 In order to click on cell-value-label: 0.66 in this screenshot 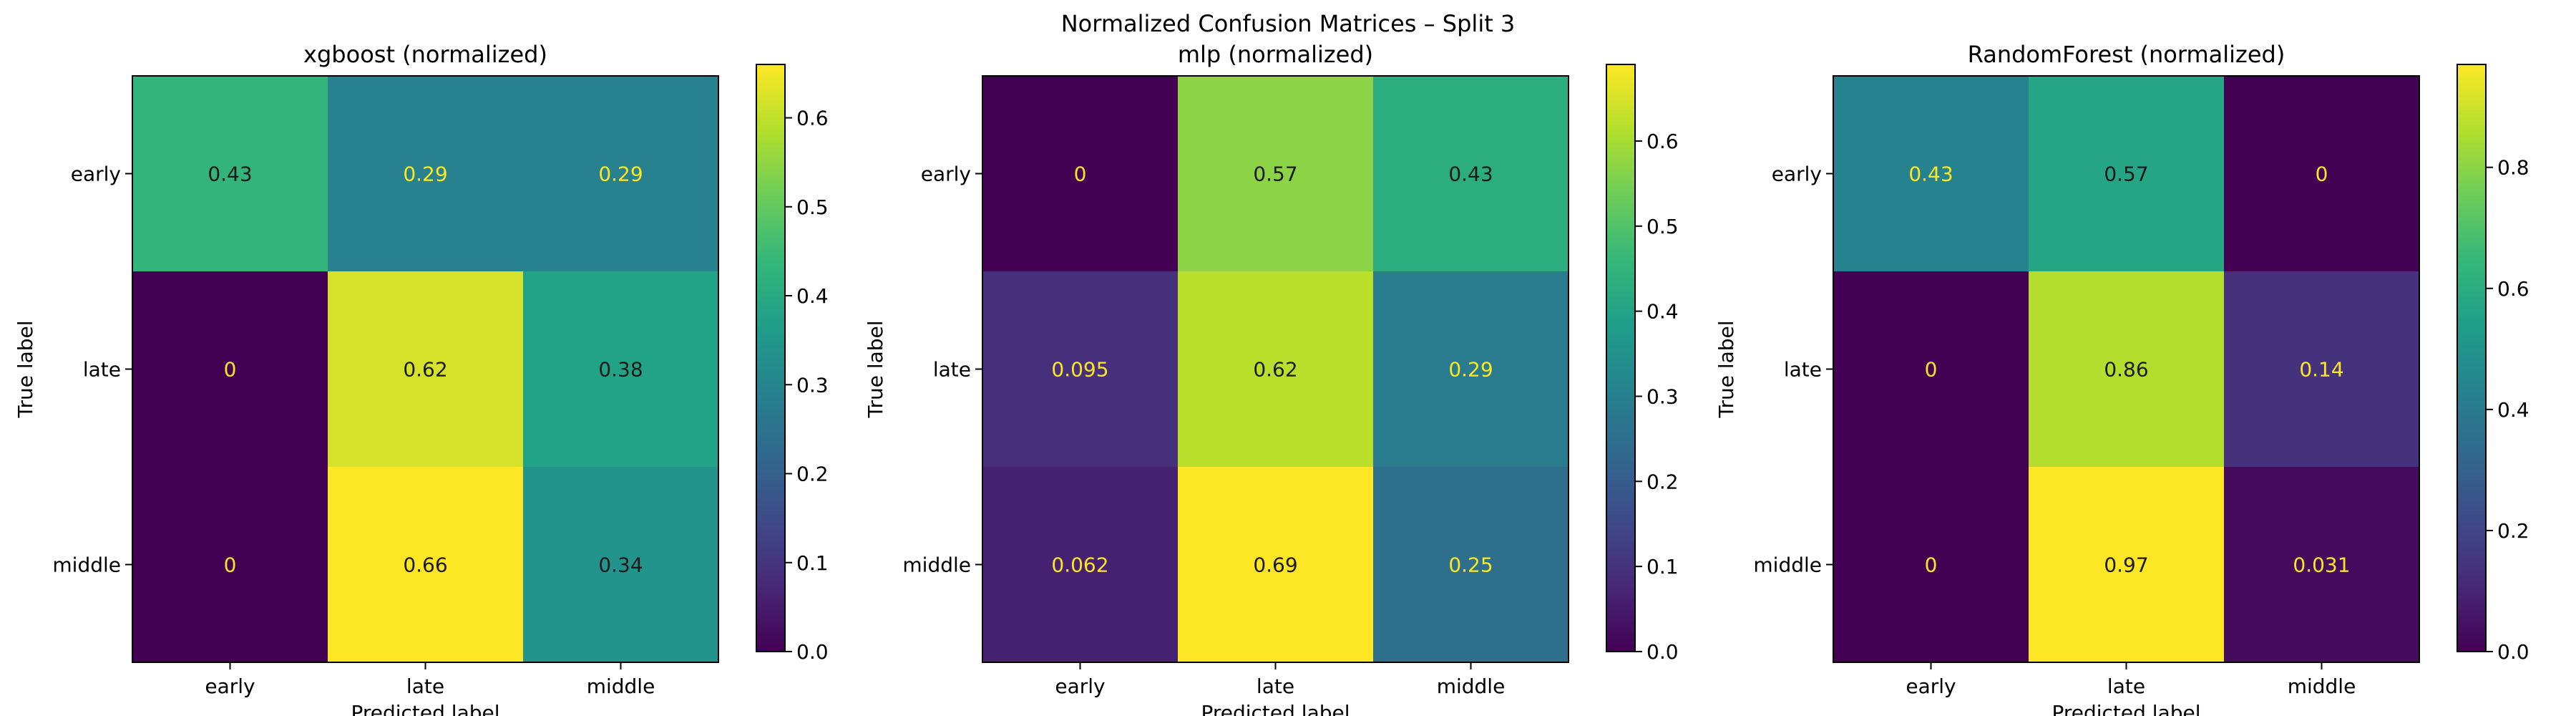, I will do `click(425, 565)`.